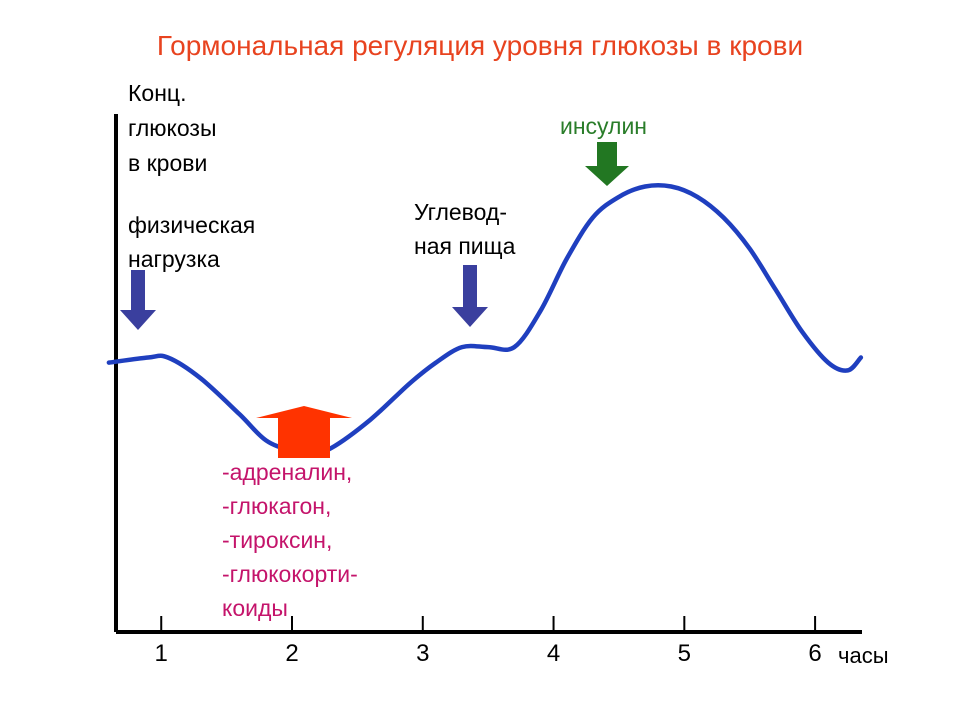  What do you see at coordinates (488, 624) in the screenshot?
I see `x-ticks` at bounding box center [488, 624].